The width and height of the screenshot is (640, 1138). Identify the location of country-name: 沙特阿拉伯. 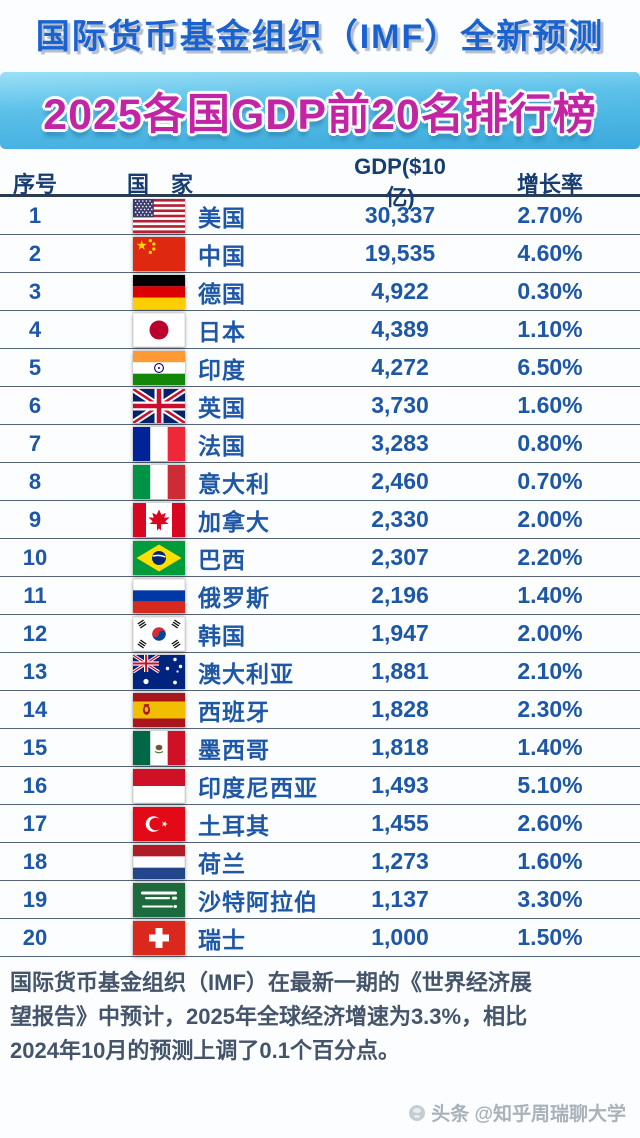
(258, 901).